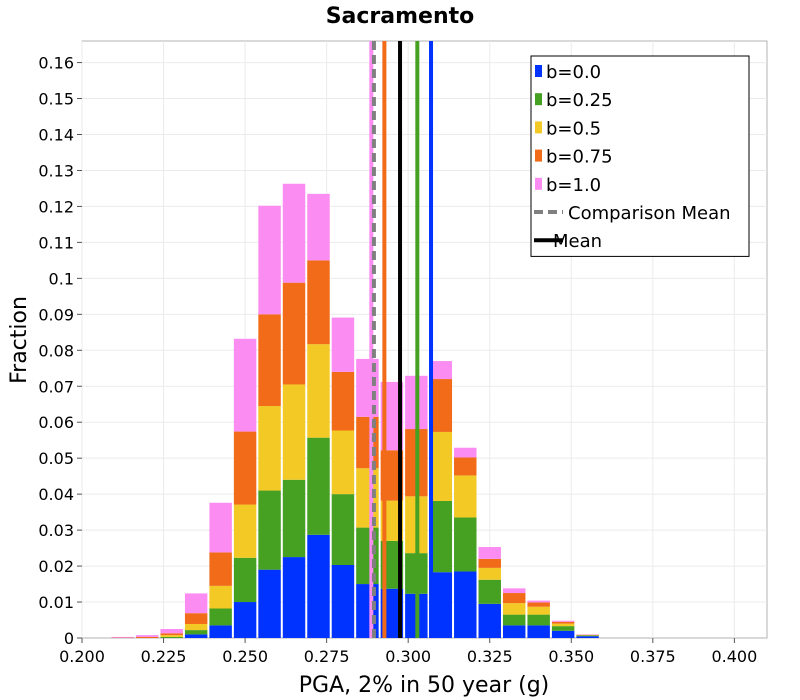 This screenshot has width=800, height=700. I want to click on y-tick-label: 0, so click(69, 638).